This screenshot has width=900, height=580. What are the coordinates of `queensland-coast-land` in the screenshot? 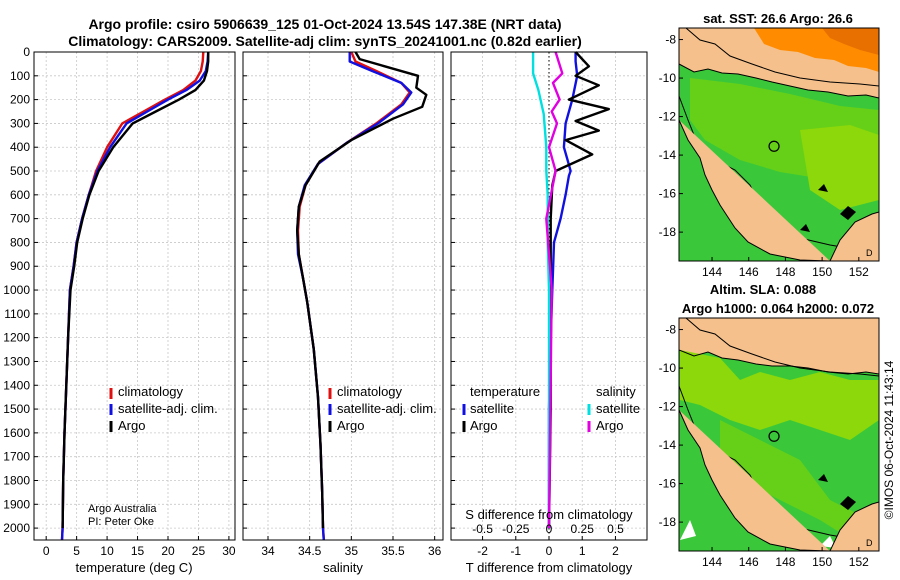 It's located at (854, 526).